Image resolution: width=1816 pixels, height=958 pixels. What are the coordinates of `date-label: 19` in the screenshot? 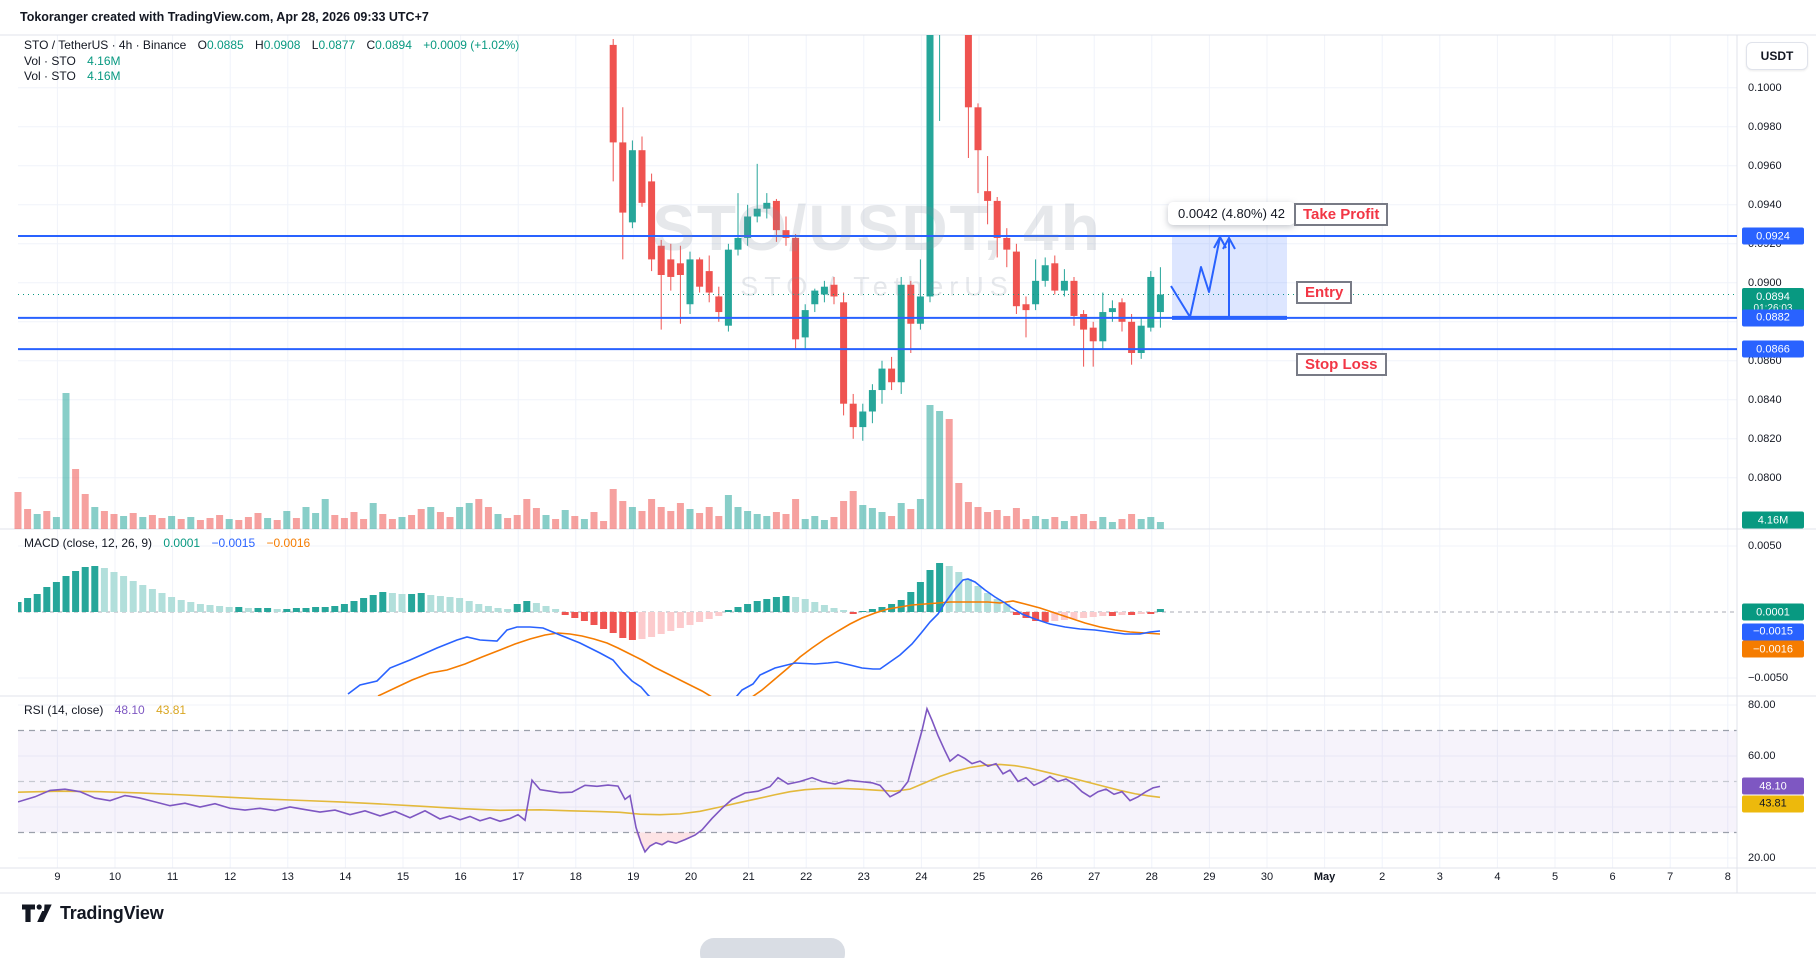 It's located at (633, 877).